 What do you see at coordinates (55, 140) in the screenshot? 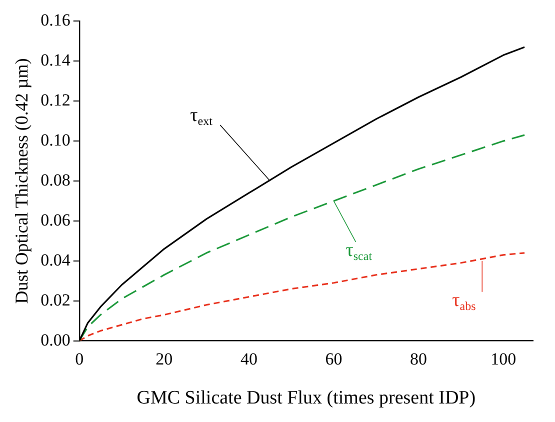
I see `y-tick-label: 0.10` at bounding box center [55, 140].